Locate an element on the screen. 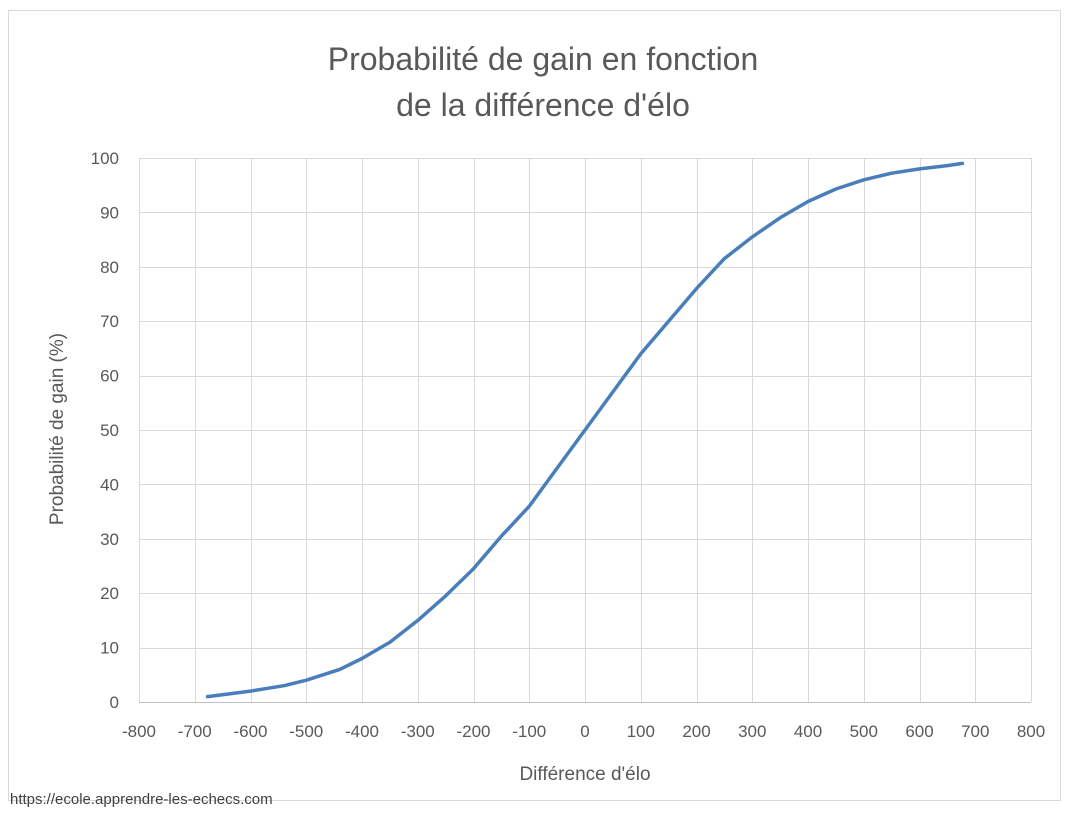 This screenshot has height=817, width=1067. y-tick-label: 30 is located at coordinates (109, 539).